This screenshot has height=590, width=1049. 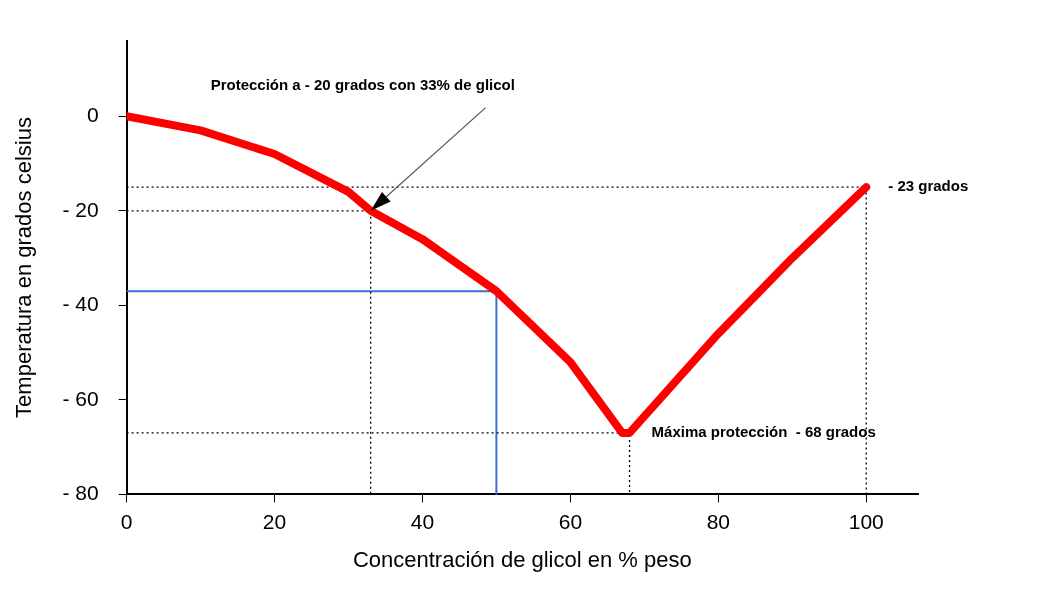 I want to click on annotation: - 23 grados, so click(x=928, y=186).